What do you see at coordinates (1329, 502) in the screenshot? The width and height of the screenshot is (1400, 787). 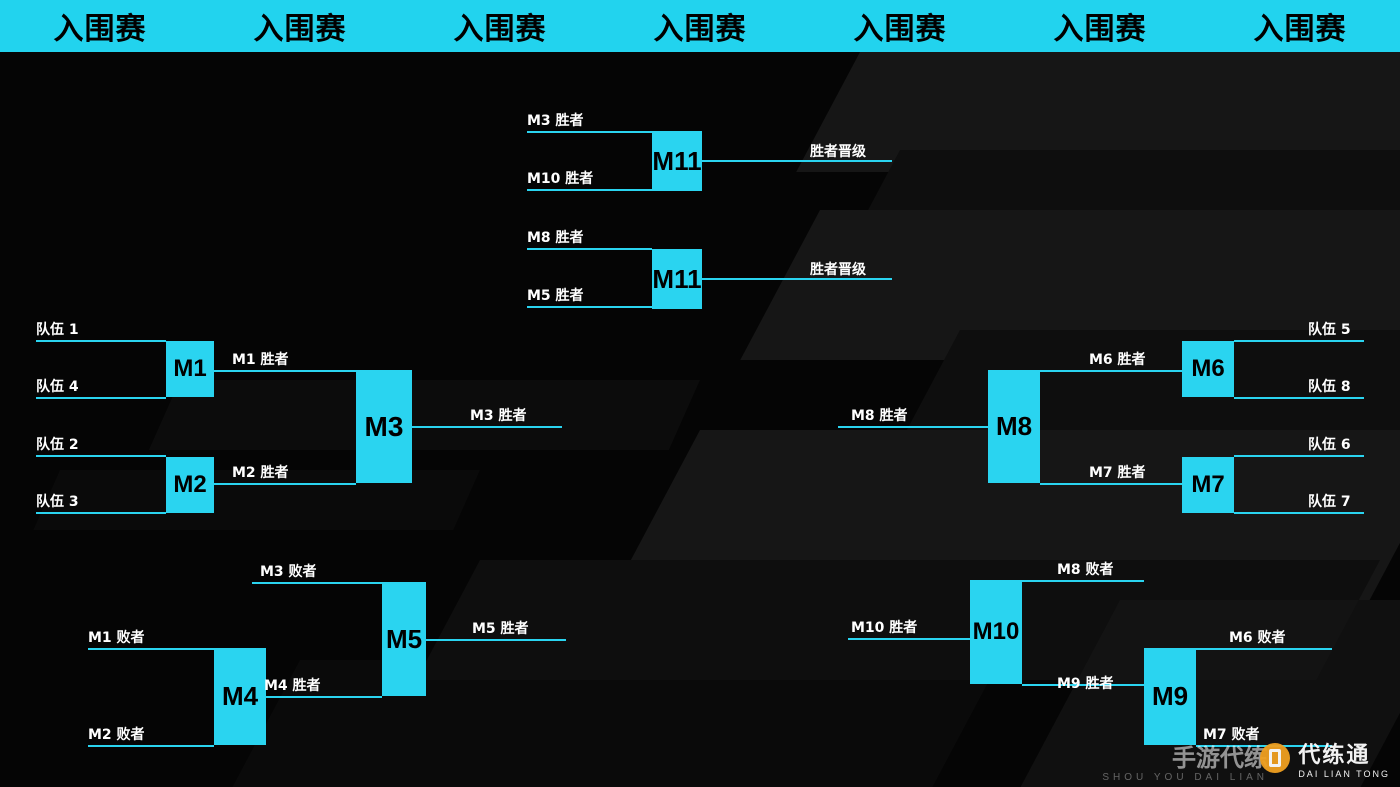 I see `label-team7: 队伍 7` at bounding box center [1329, 502].